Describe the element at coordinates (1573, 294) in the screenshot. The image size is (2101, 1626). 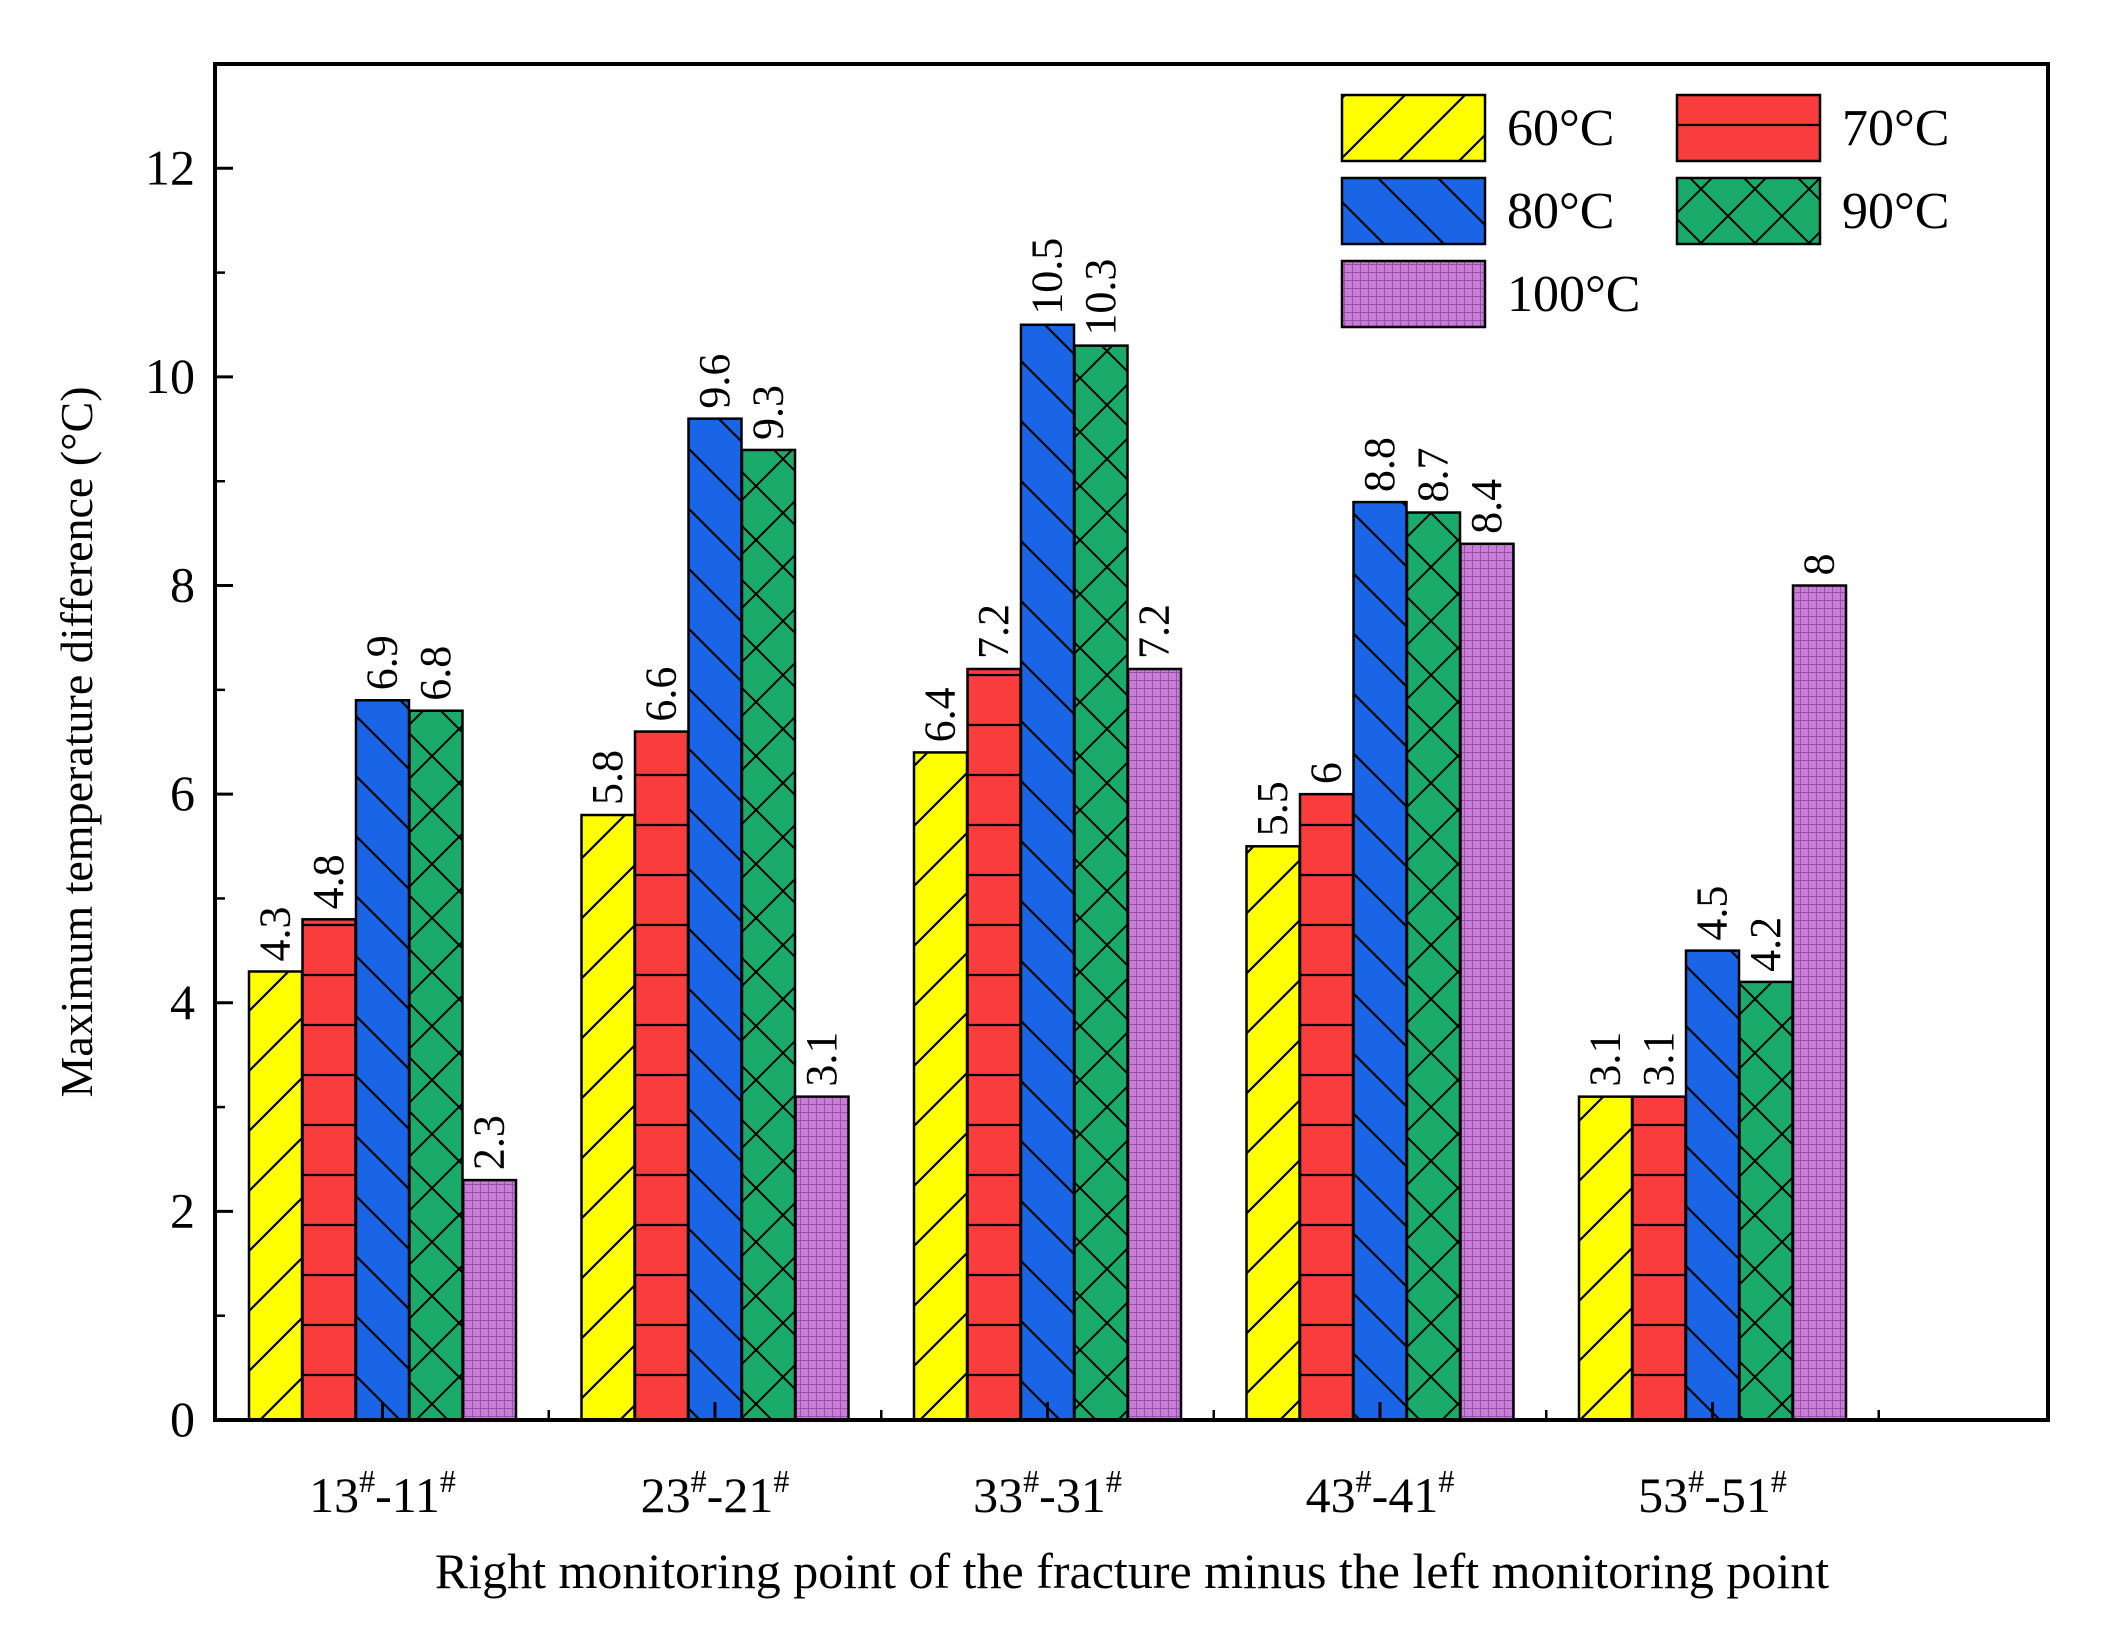
I see `legend-label: 100°C` at that location.